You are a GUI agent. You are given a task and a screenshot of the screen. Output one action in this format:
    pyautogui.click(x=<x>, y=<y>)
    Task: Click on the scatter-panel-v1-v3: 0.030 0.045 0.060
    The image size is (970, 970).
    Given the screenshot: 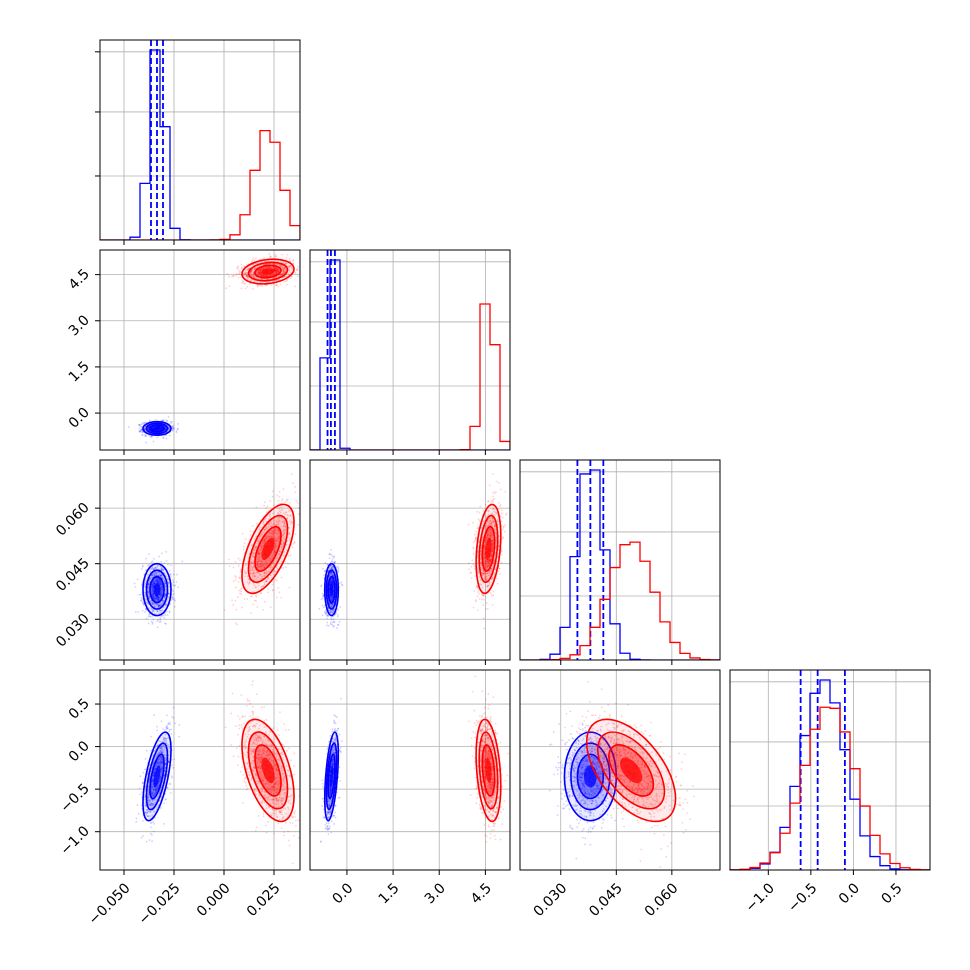 What is the action you would take?
    pyautogui.click(x=177, y=562)
    